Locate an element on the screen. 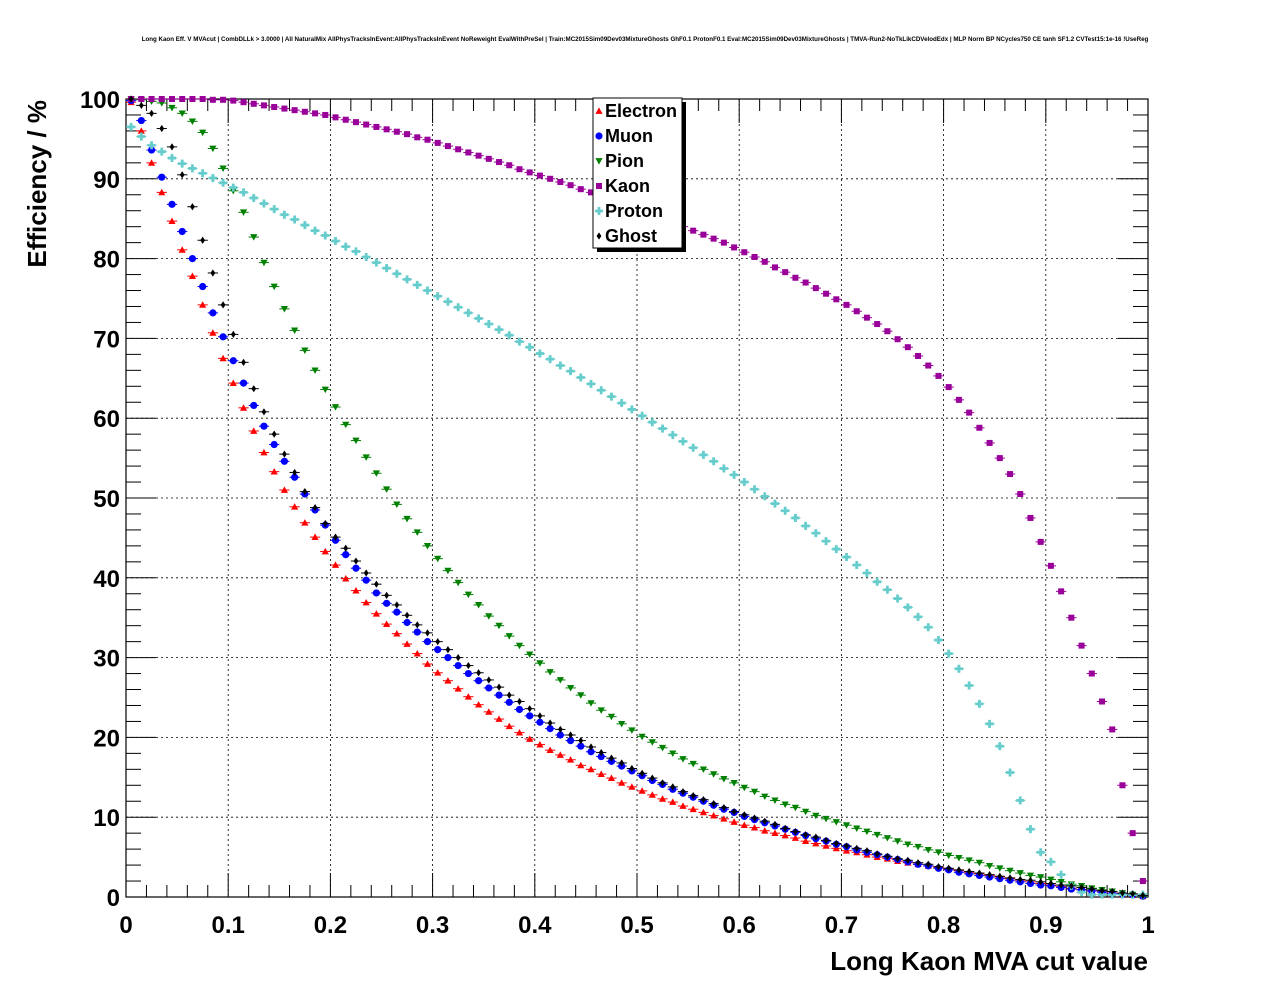  x-tick-label: 0.1 is located at coordinates (228, 925).